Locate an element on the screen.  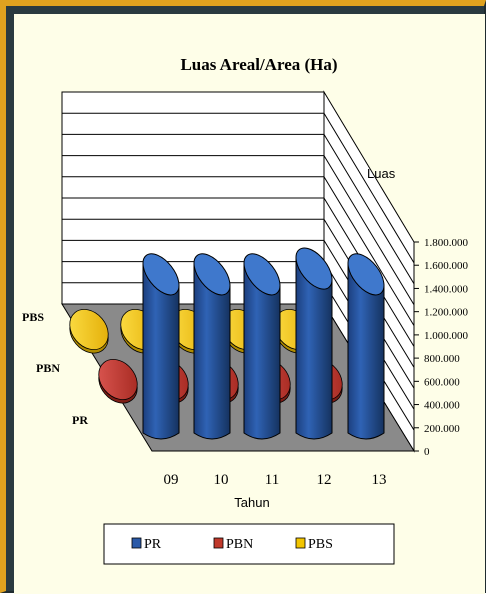
y-tick-label: 400.000 is located at coordinates (442, 406).